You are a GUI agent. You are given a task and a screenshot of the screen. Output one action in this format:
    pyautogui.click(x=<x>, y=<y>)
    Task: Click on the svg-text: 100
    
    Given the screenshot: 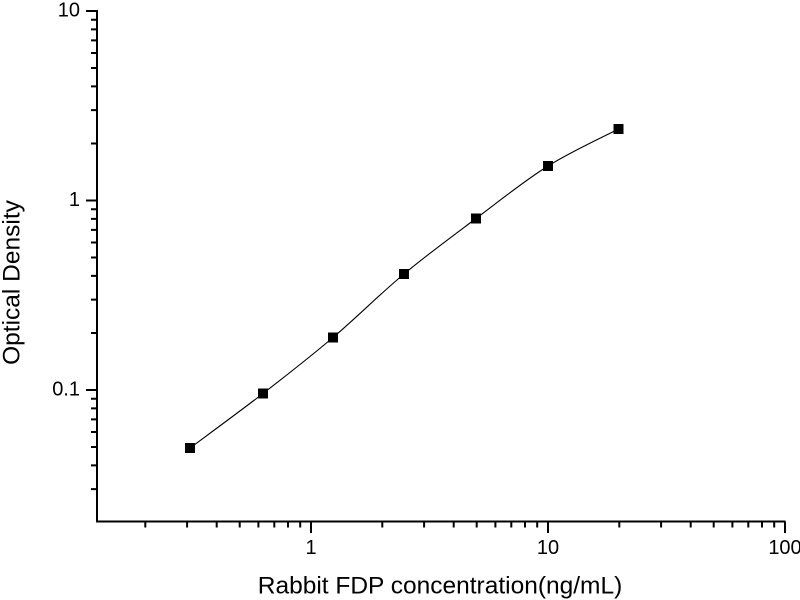 What is the action you would take?
    pyautogui.click(x=784, y=548)
    